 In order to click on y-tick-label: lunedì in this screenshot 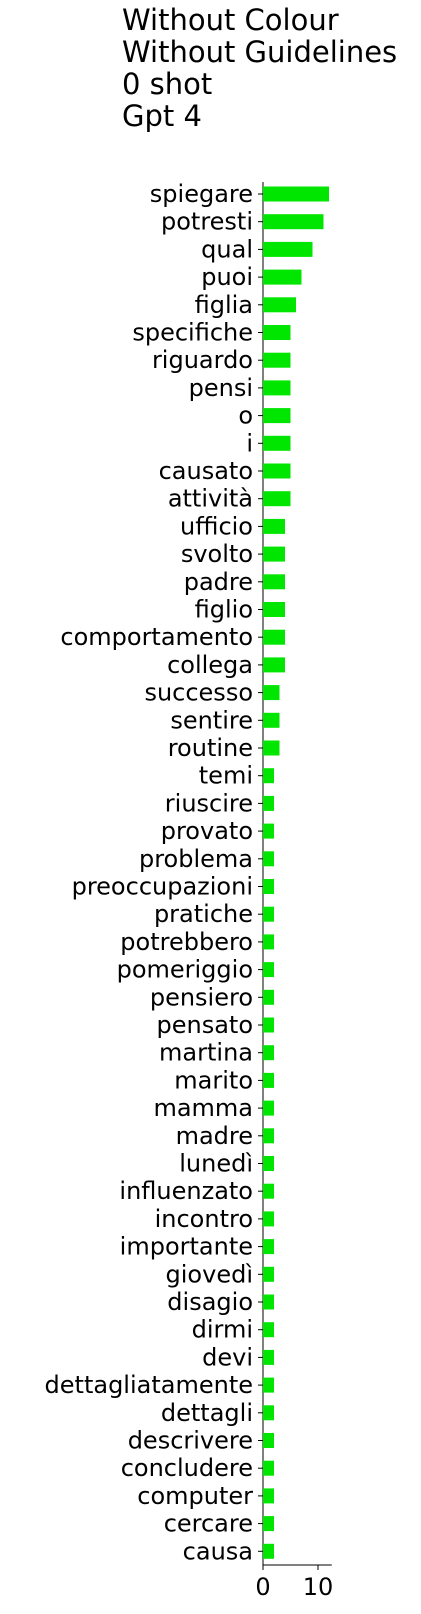, I will do `click(216, 1164)`.